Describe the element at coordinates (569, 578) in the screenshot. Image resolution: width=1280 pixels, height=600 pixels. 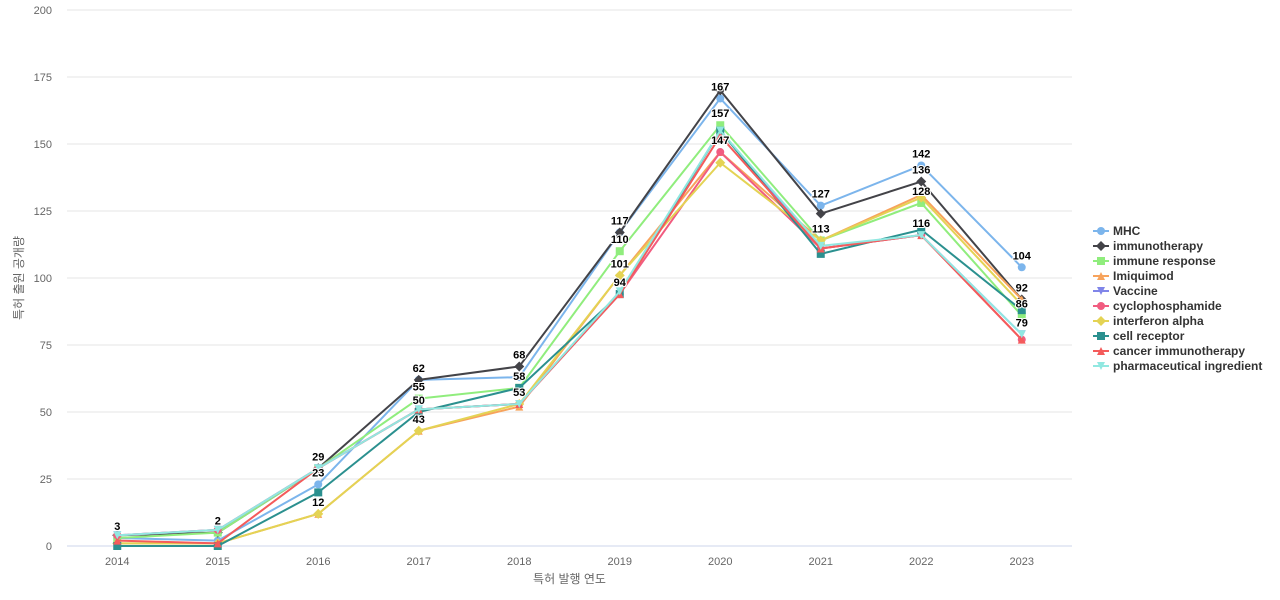
I see `x-axis-title: 특허 발행 연도` at that location.